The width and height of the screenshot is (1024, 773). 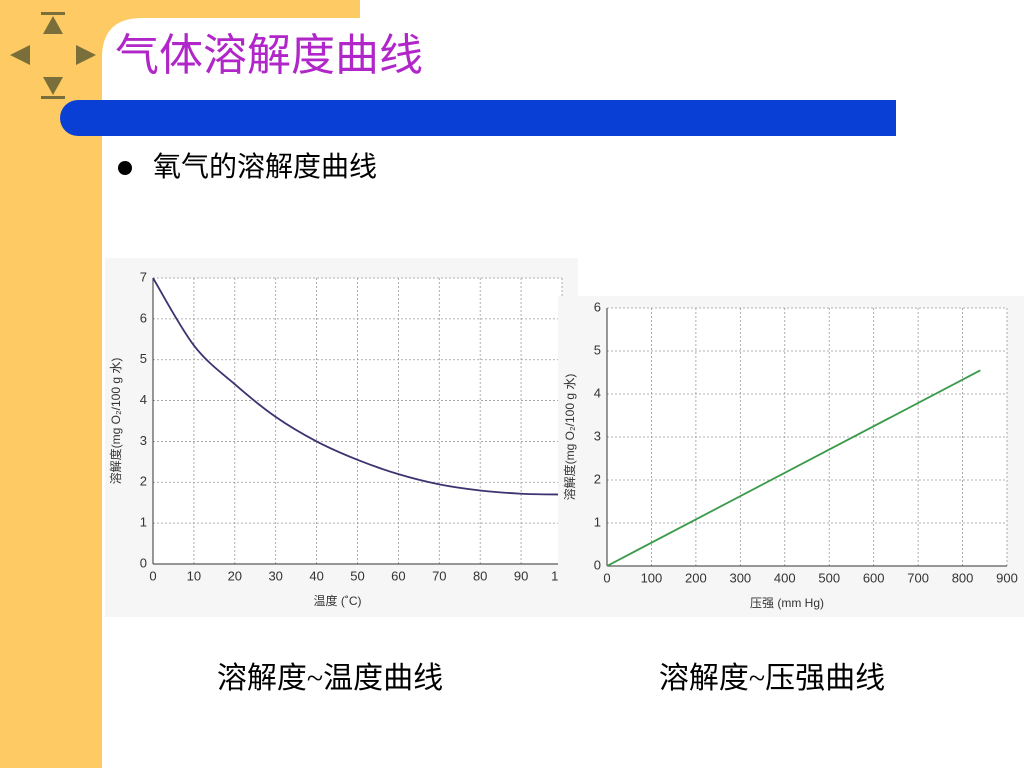 What do you see at coordinates (480, 575) in the screenshot?
I see `x-tick-label: 80` at bounding box center [480, 575].